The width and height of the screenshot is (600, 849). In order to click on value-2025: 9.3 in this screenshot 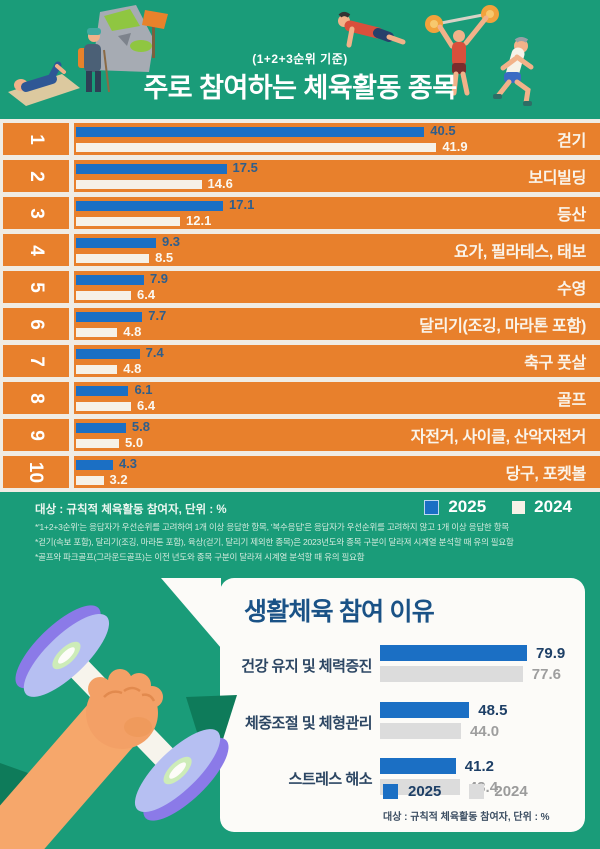, I will do `click(171, 241)`.